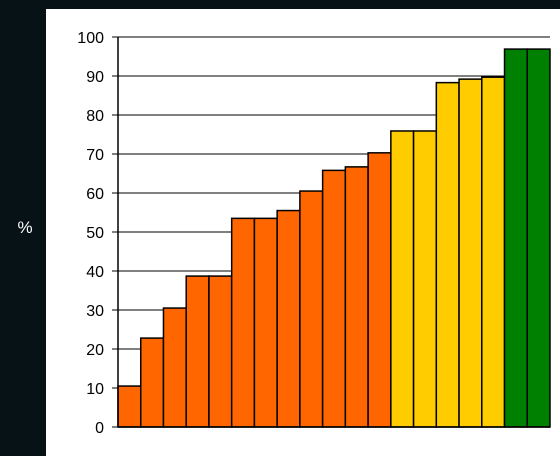 The width and height of the screenshot is (560, 456). What do you see at coordinates (95, 311) in the screenshot?
I see `y-tick-label: 30` at bounding box center [95, 311].